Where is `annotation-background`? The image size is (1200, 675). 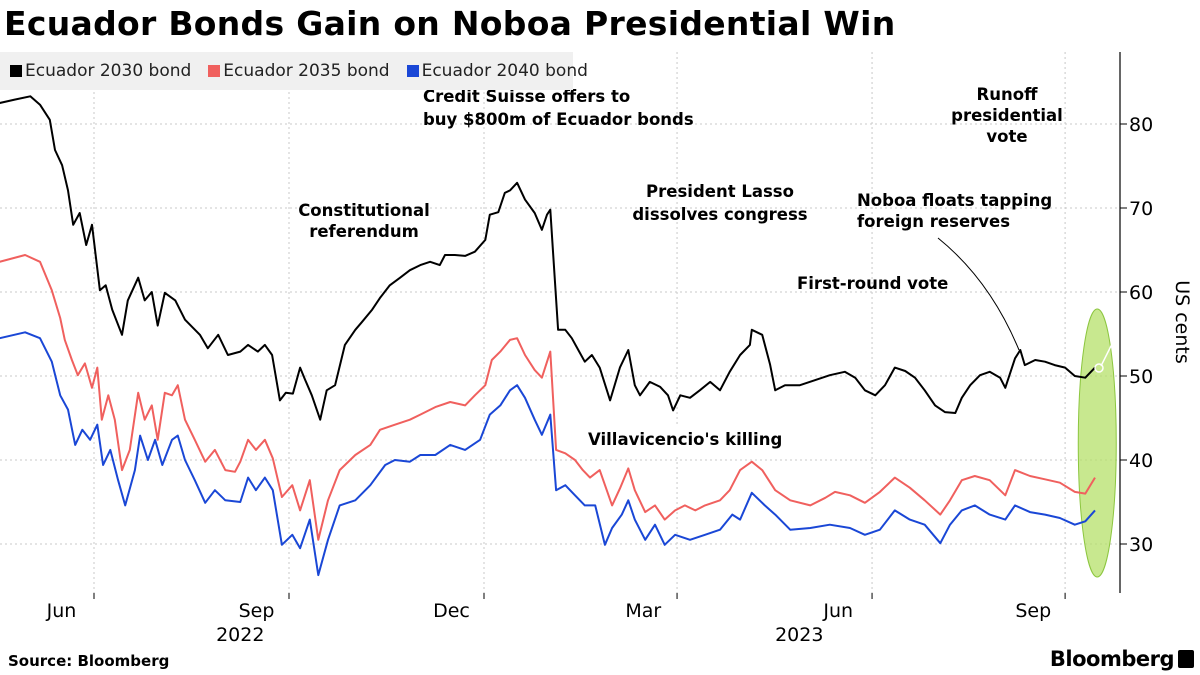 annotation-background is located at coordinates (714, 440).